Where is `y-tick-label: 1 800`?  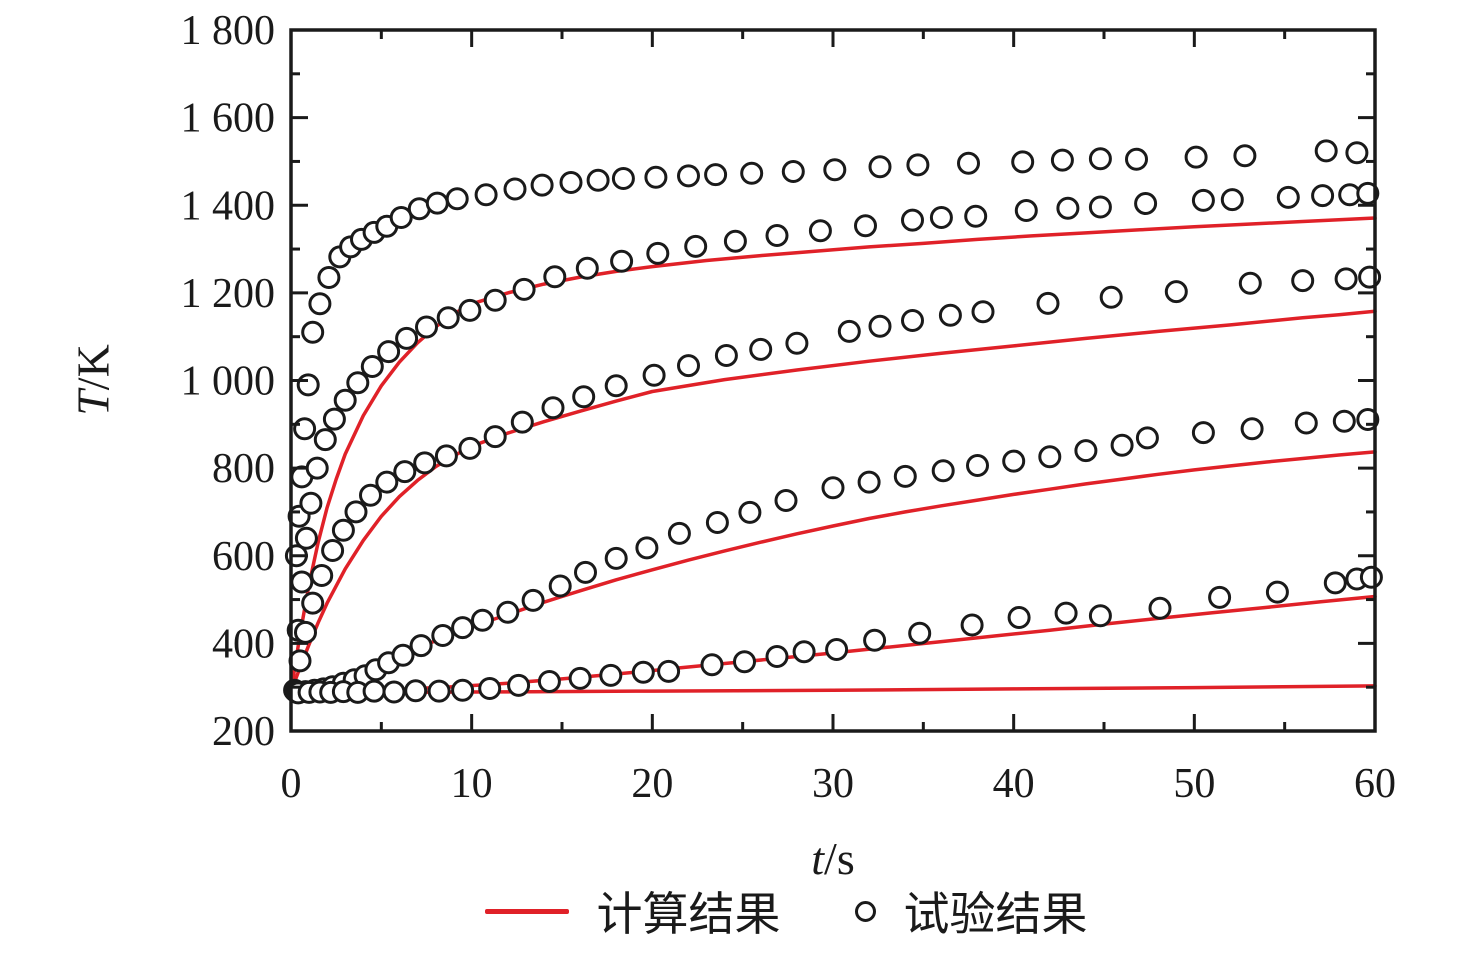 y-tick-label: 1 800 is located at coordinates (228, 31).